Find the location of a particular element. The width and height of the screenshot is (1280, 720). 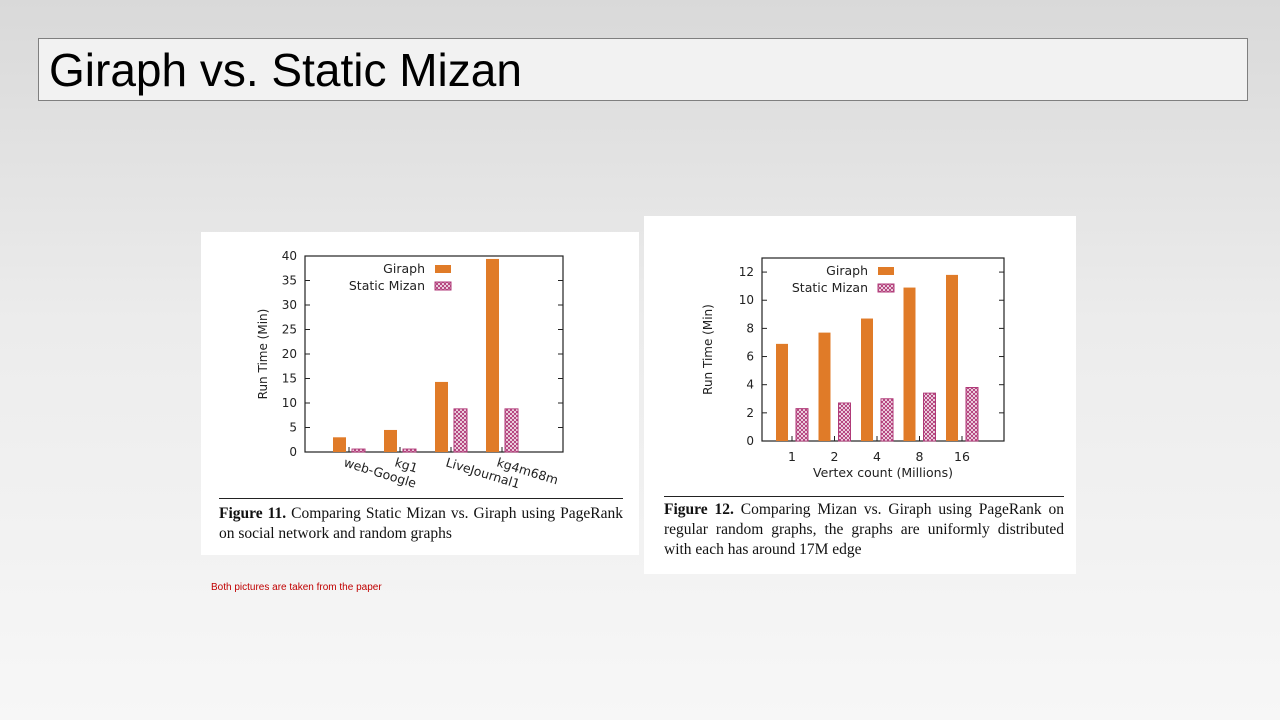

chart1-ytick-label: 8 is located at coordinates (750, 328).